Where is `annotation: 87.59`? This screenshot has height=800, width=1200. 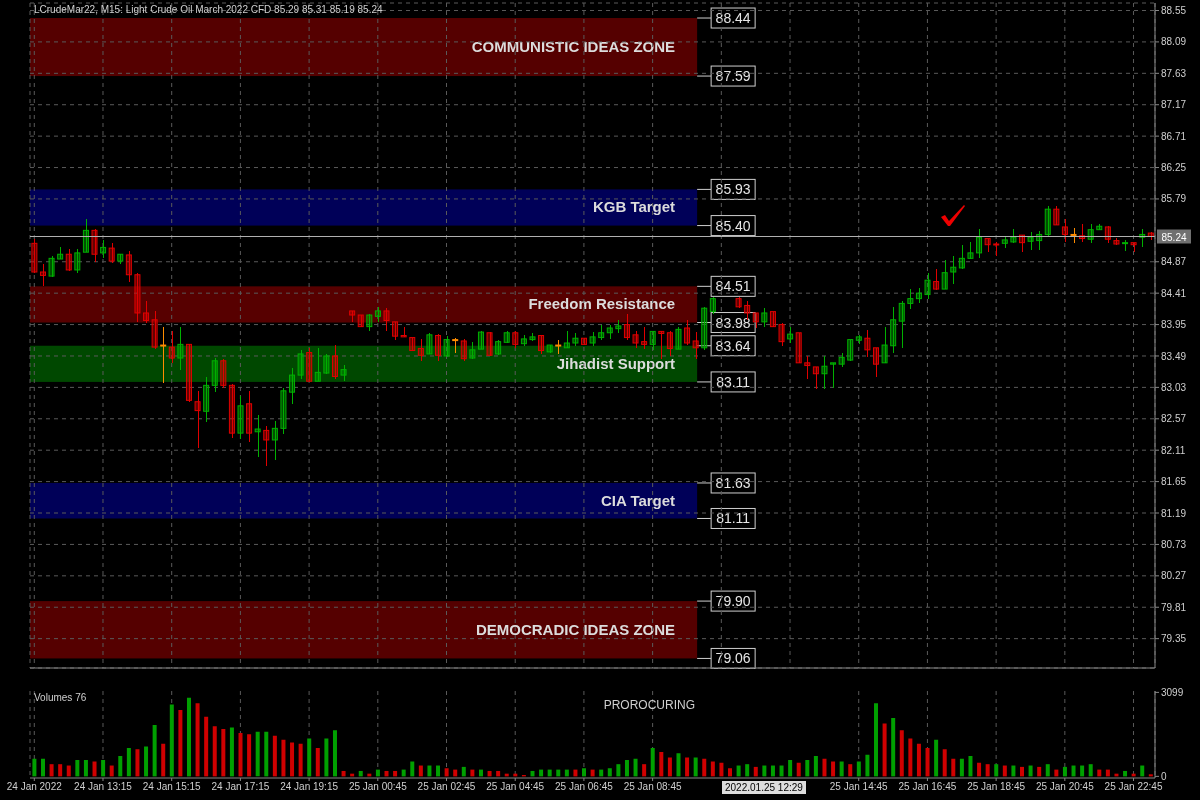
annotation: 87.59 is located at coordinates (733, 76).